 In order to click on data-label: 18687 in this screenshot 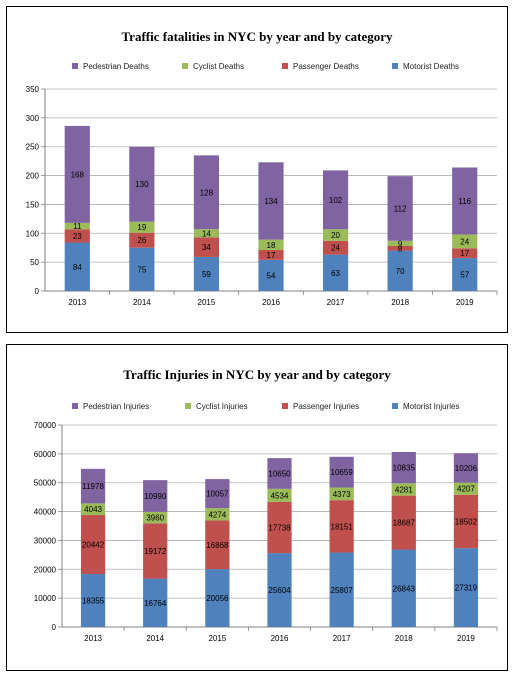, I will do `click(404, 523)`.